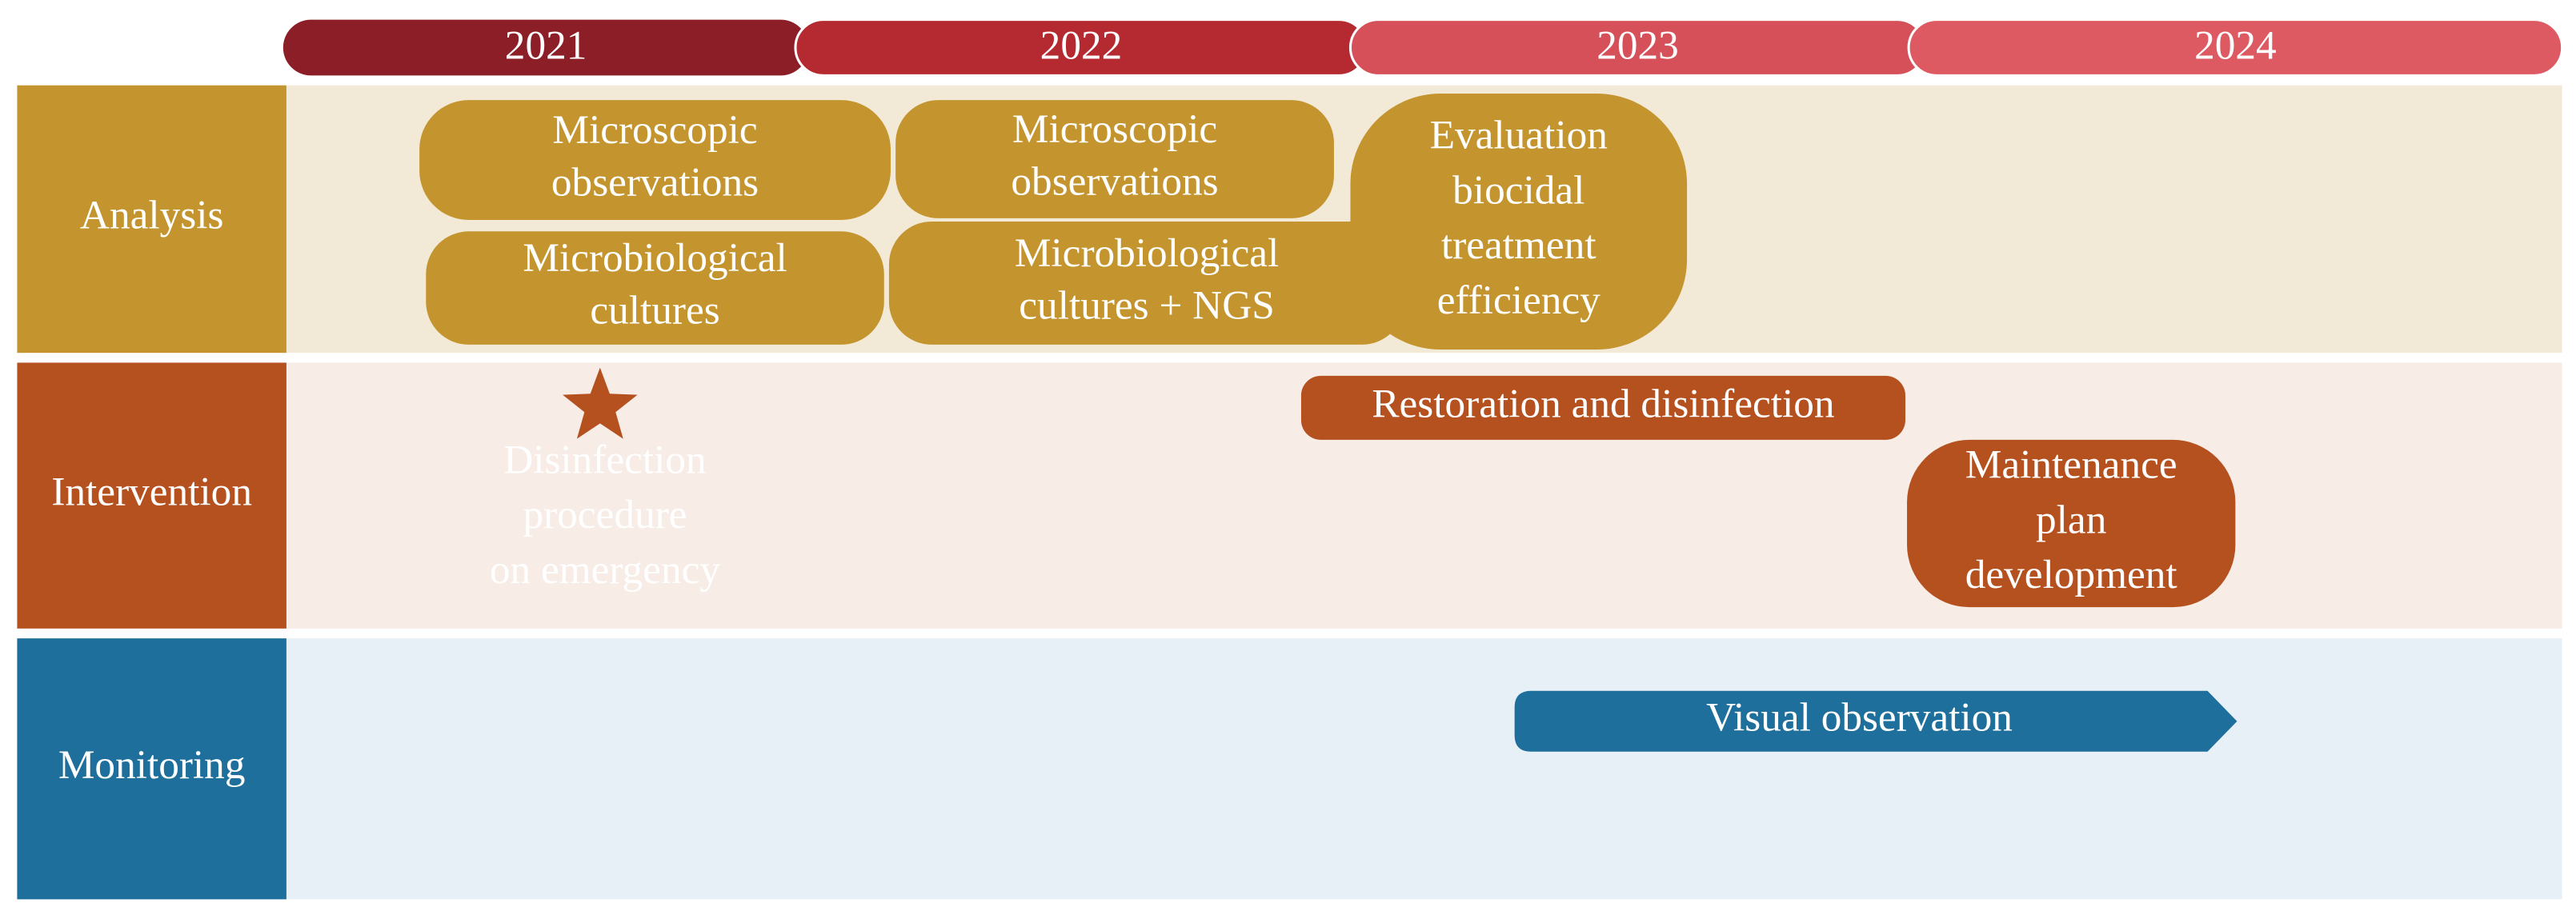 Image resolution: width=2576 pixels, height=919 pixels. What do you see at coordinates (1146, 306) in the screenshot?
I see `item-label: cultures + NGS` at bounding box center [1146, 306].